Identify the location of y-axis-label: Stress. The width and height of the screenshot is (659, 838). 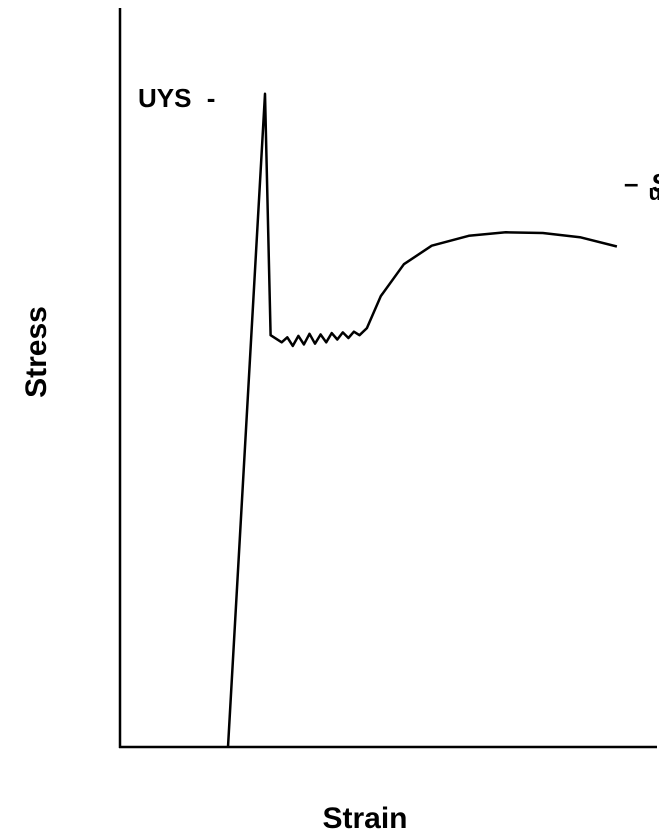
(36, 352).